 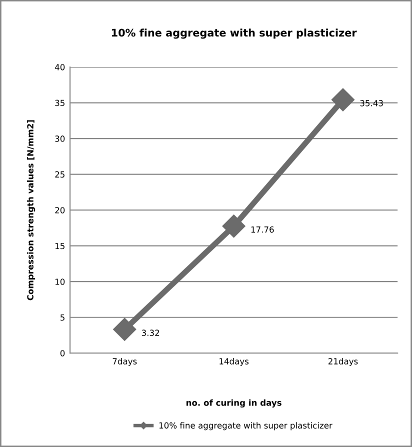 I want to click on y-tick-label: 5, so click(x=62, y=317).